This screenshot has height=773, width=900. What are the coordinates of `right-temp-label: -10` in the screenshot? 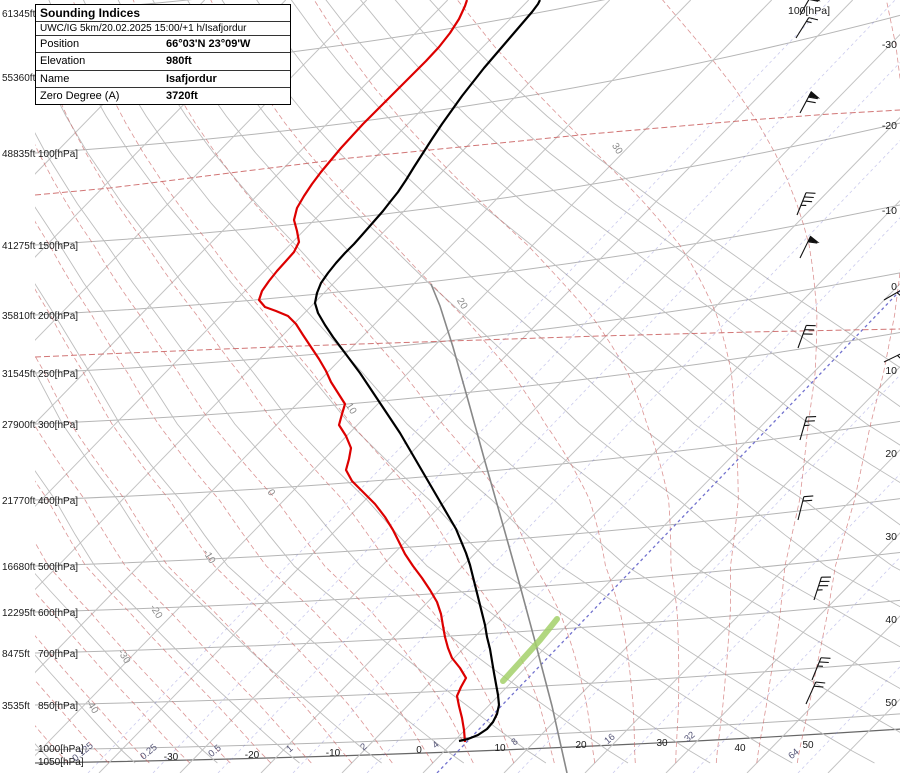 It's located at (889, 211).